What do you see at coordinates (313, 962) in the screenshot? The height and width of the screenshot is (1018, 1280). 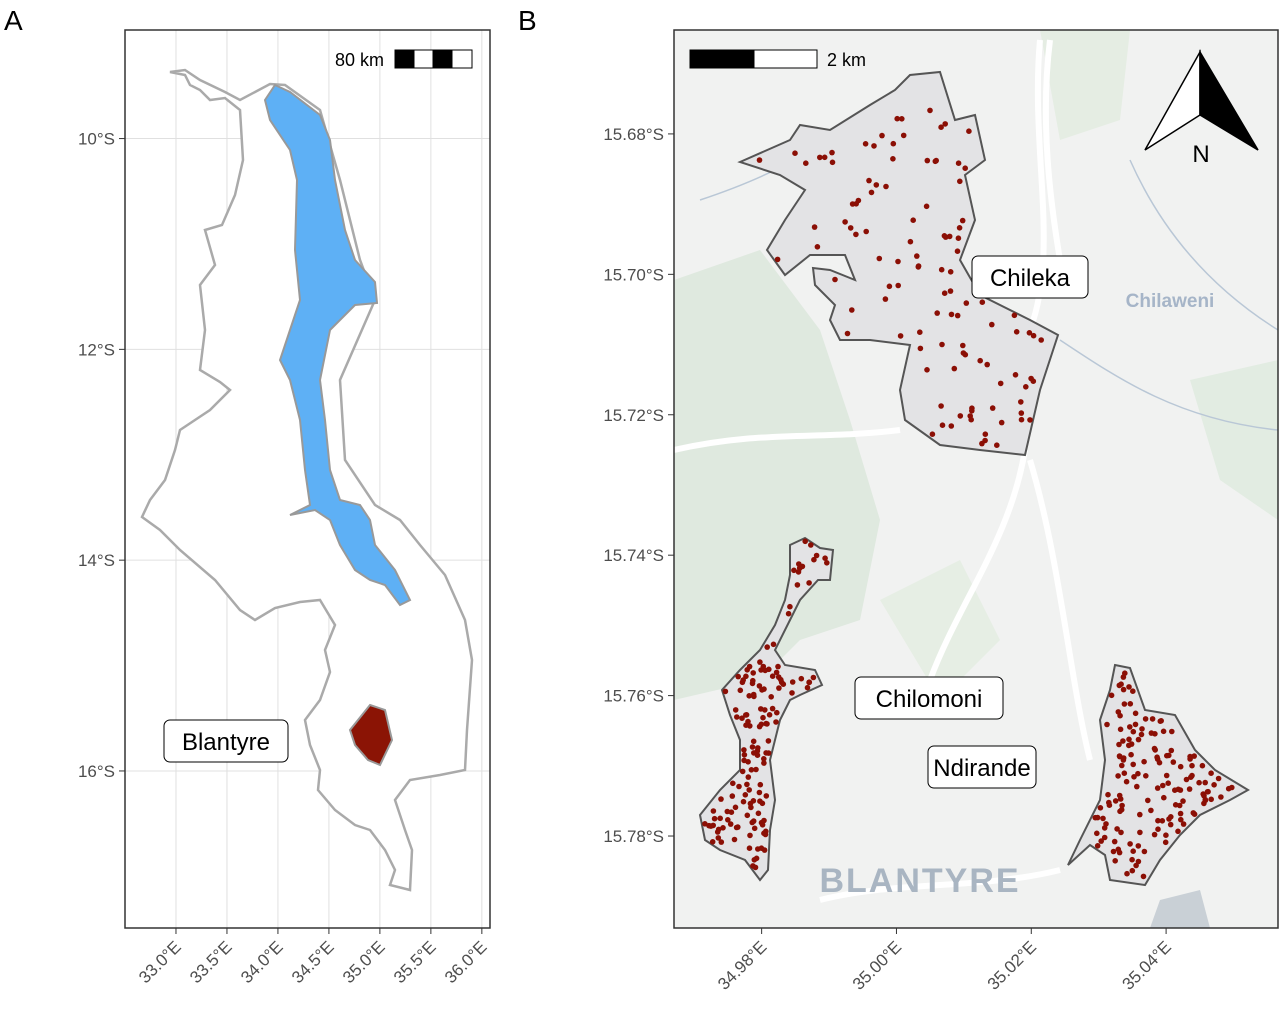 I see `x-tick-label: 34.5°E` at bounding box center [313, 962].